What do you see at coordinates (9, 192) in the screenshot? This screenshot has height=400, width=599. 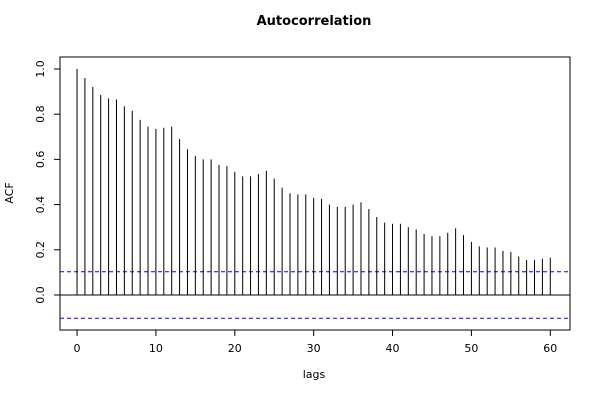 I see `y-axis-label: ACF` at bounding box center [9, 192].